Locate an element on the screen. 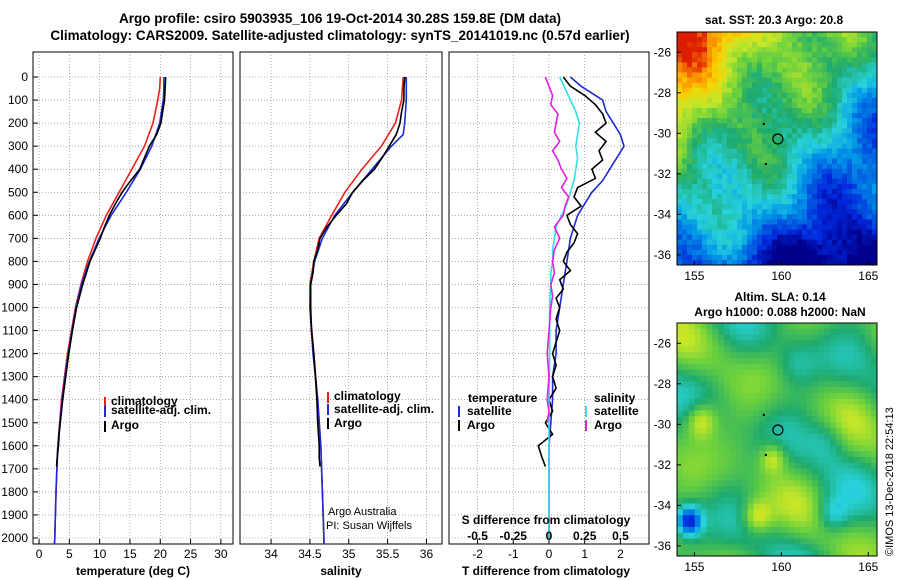  legend-salinity-title: salinity is located at coordinates (615, 398).